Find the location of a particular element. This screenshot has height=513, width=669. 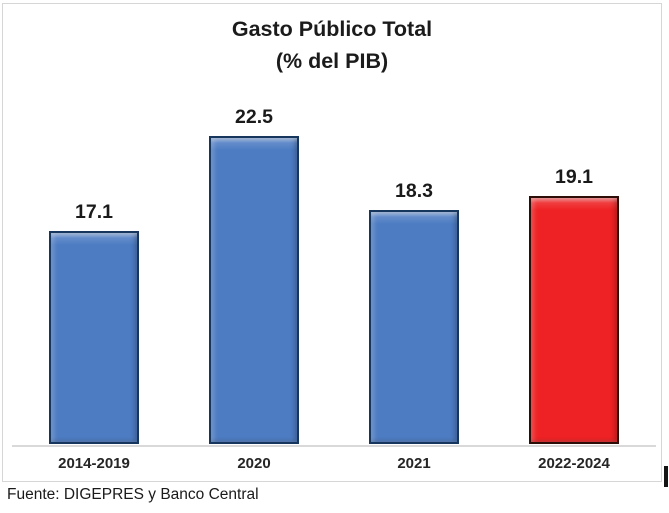

bar-2014-2019 is located at coordinates (94, 337).